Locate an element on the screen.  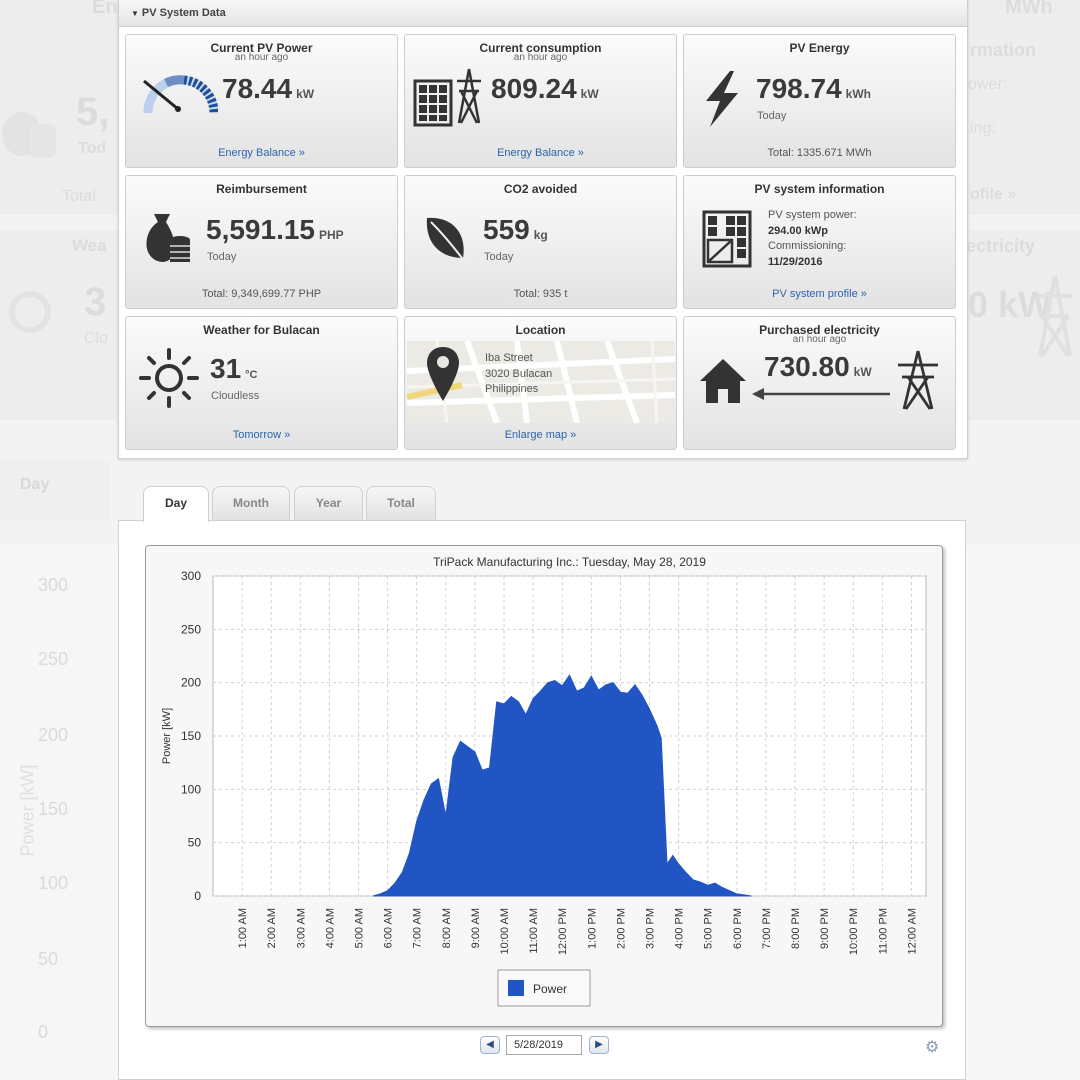
x-tick-label: 10:00 PM is located at coordinates (854, 931).